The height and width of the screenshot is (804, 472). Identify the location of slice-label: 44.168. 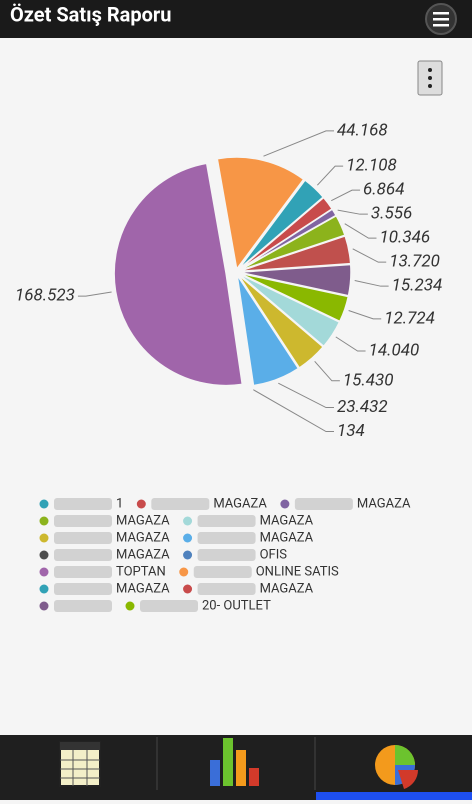
(362, 130).